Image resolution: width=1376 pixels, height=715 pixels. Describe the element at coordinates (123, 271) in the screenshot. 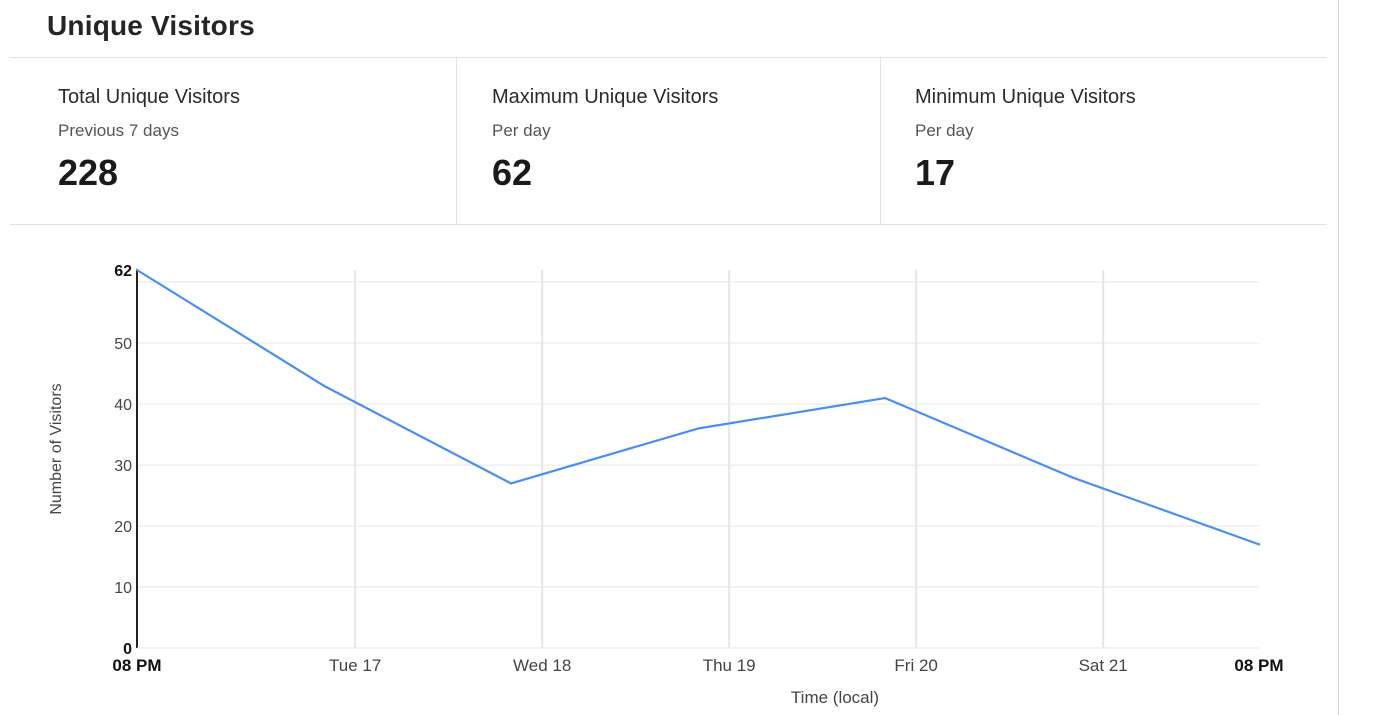

I see `y-tick-label: 62` at that location.